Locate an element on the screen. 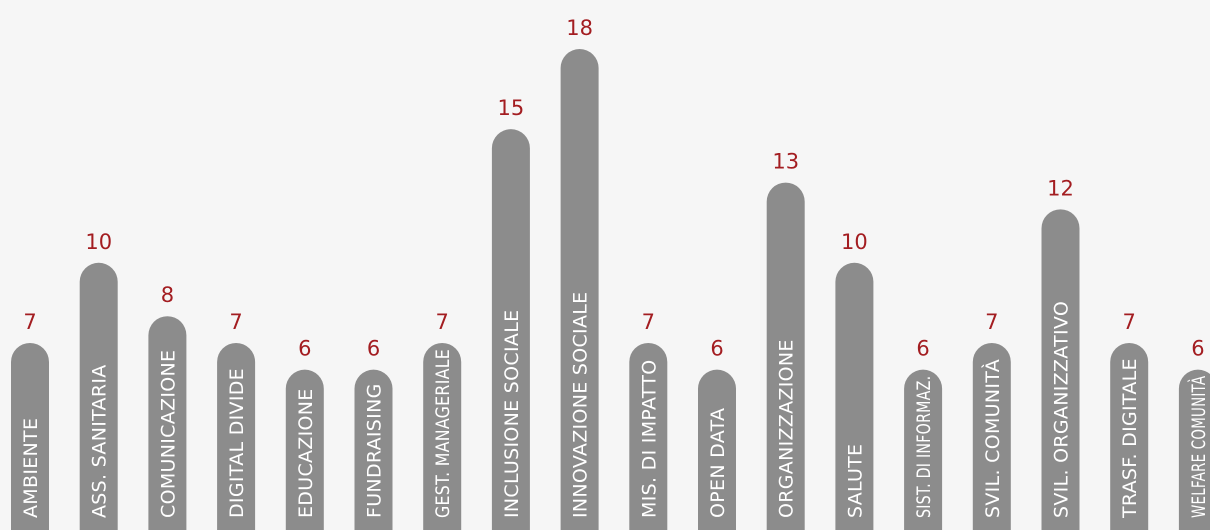 This screenshot has height=530, width=1210. value-label-16: 7 is located at coordinates (1129, 322).